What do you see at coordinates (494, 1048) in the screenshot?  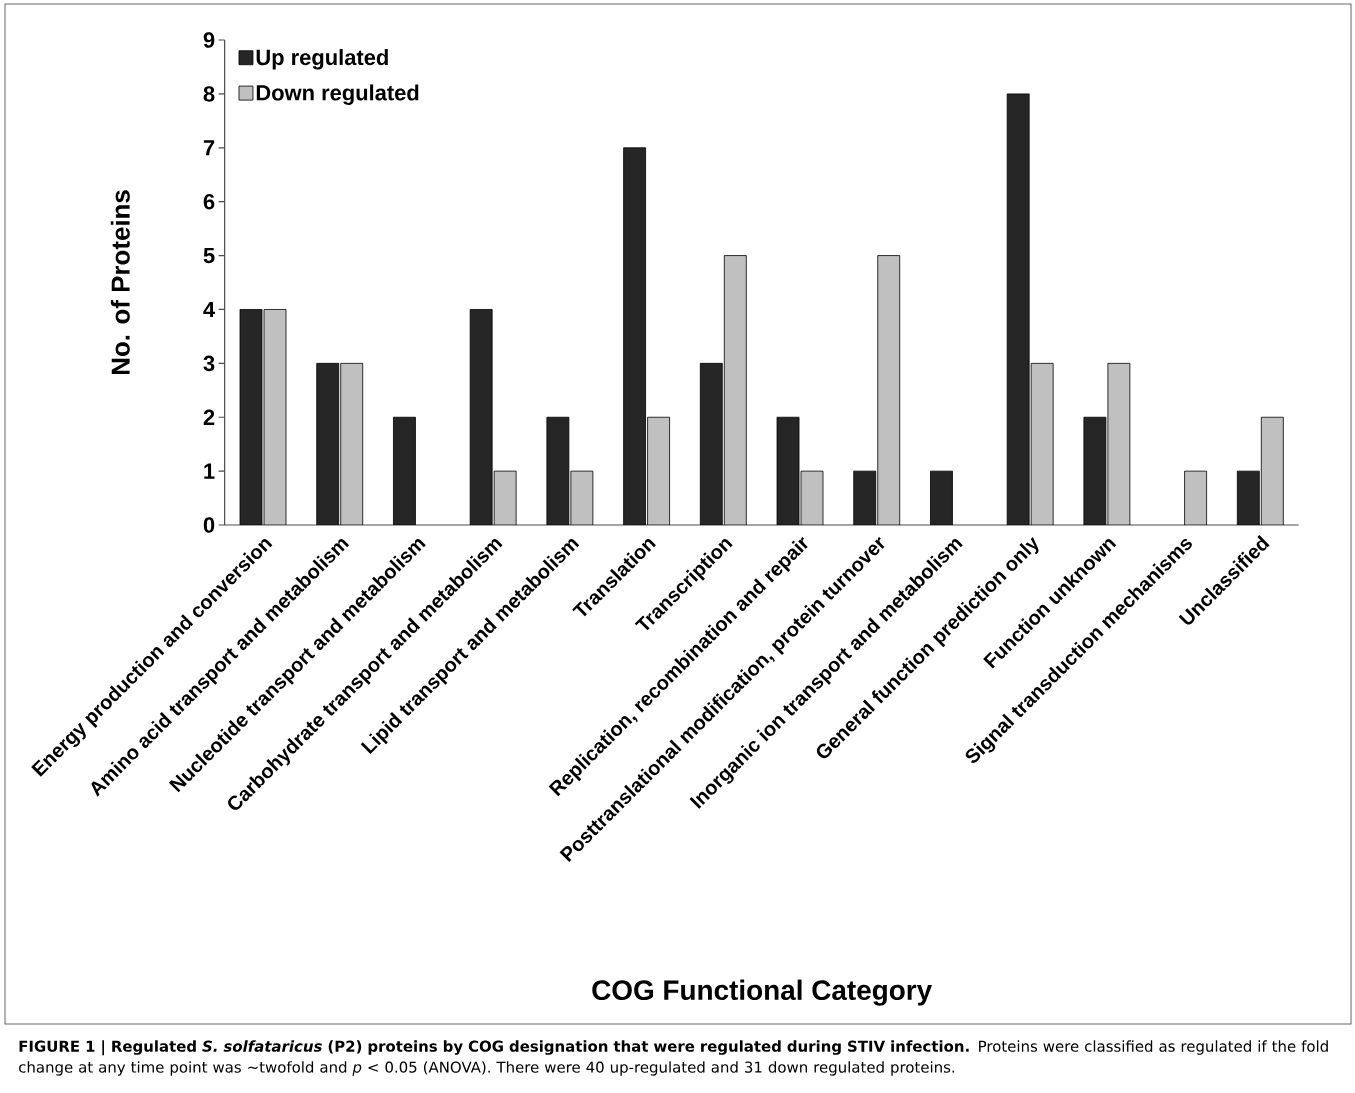 I see `caption: FIGURE 1 | Regulated S. solfataricus (P2) proteins by COG designation that were regulated during STIV infection.` at bounding box center [494, 1048].